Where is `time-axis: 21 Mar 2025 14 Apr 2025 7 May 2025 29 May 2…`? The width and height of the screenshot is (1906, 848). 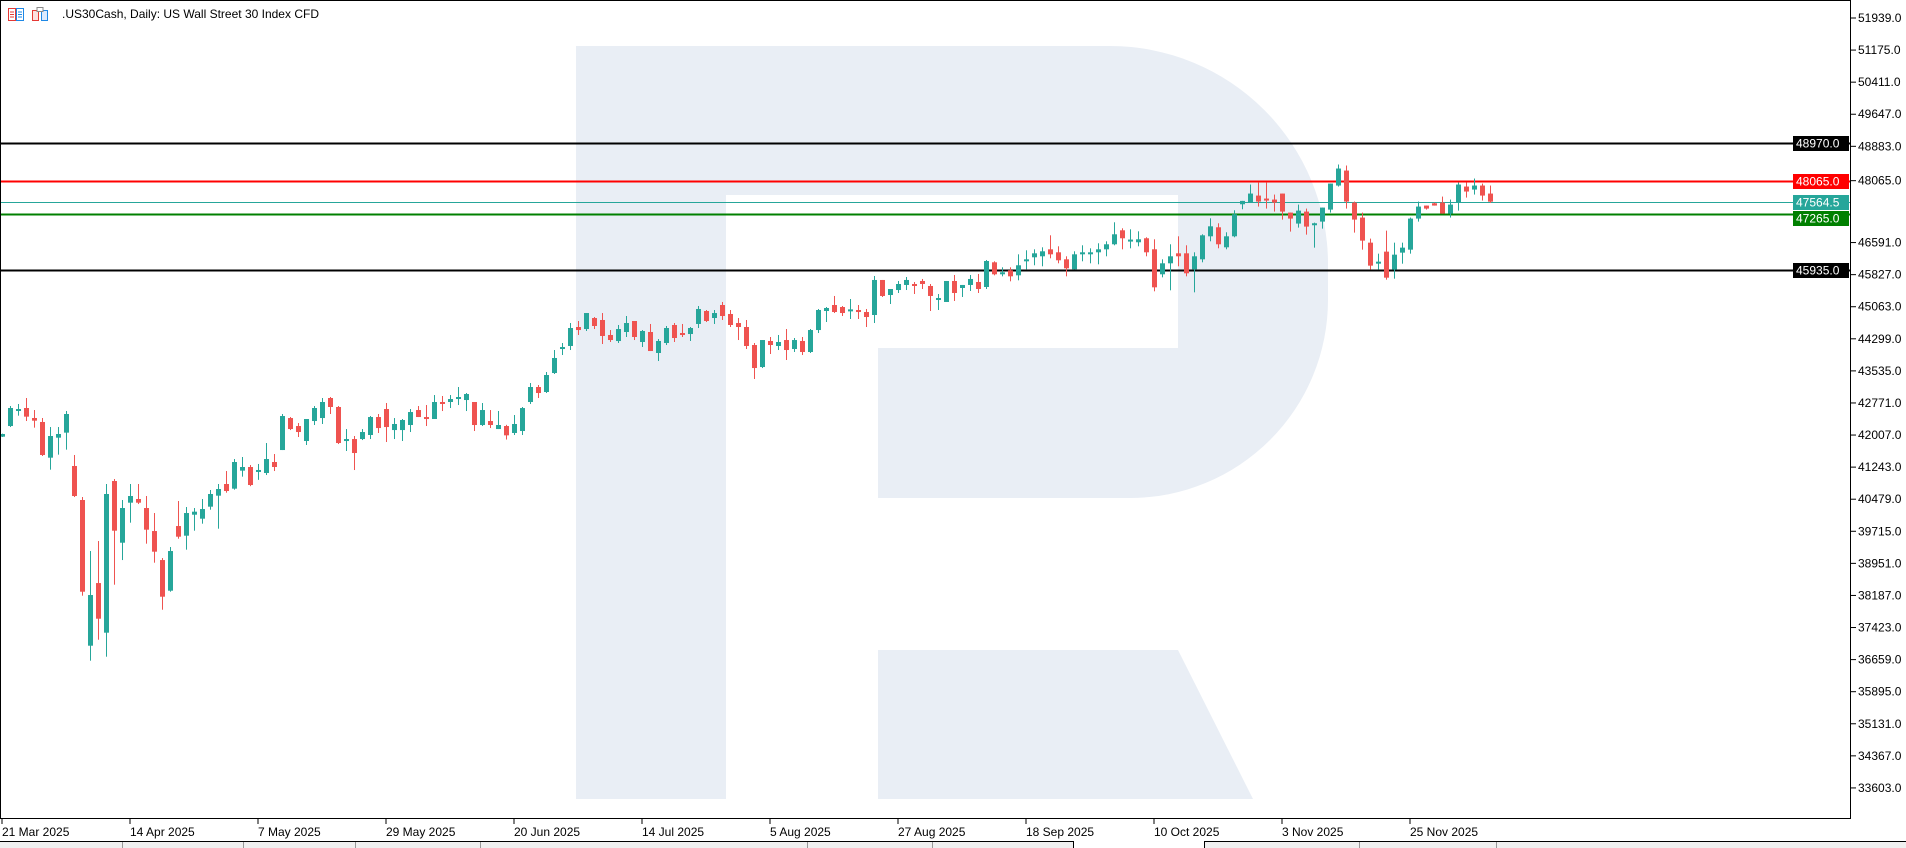 time-axis: 21 Mar 2025 14 Apr 2025 7 May 2025 29 May 2… is located at coordinates (739, 829).